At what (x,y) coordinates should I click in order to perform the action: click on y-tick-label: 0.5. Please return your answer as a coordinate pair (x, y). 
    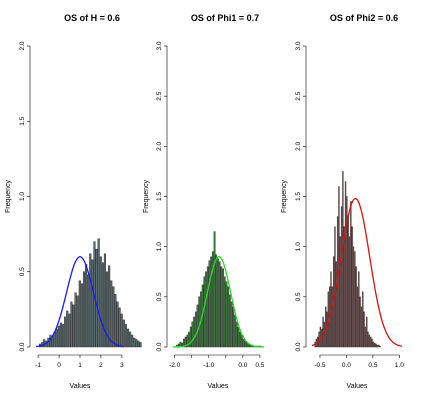
    Looking at the image, I should click on (298, 296).